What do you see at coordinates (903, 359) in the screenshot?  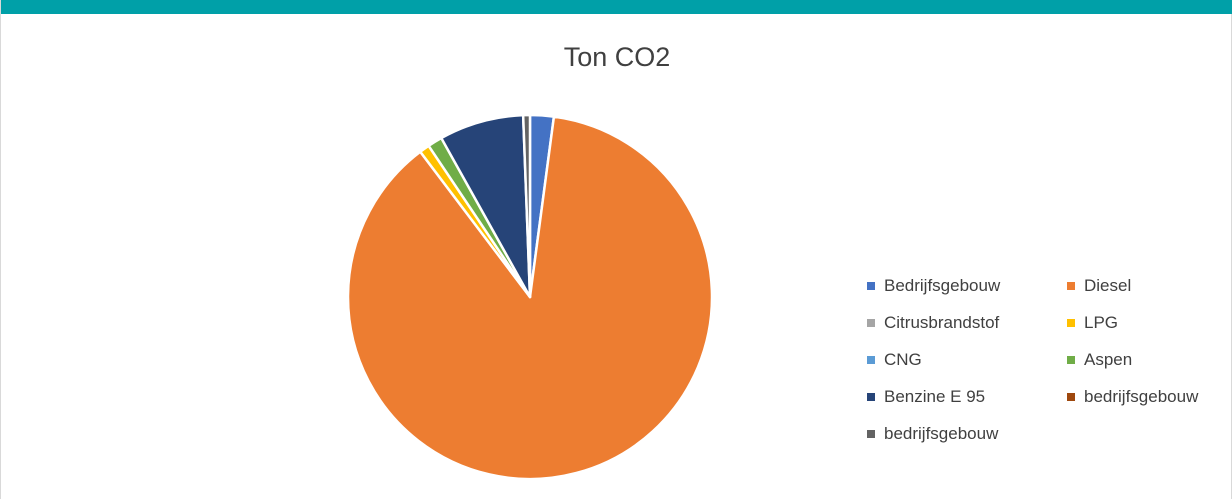 I see `legend-label: CNG` at bounding box center [903, 359].